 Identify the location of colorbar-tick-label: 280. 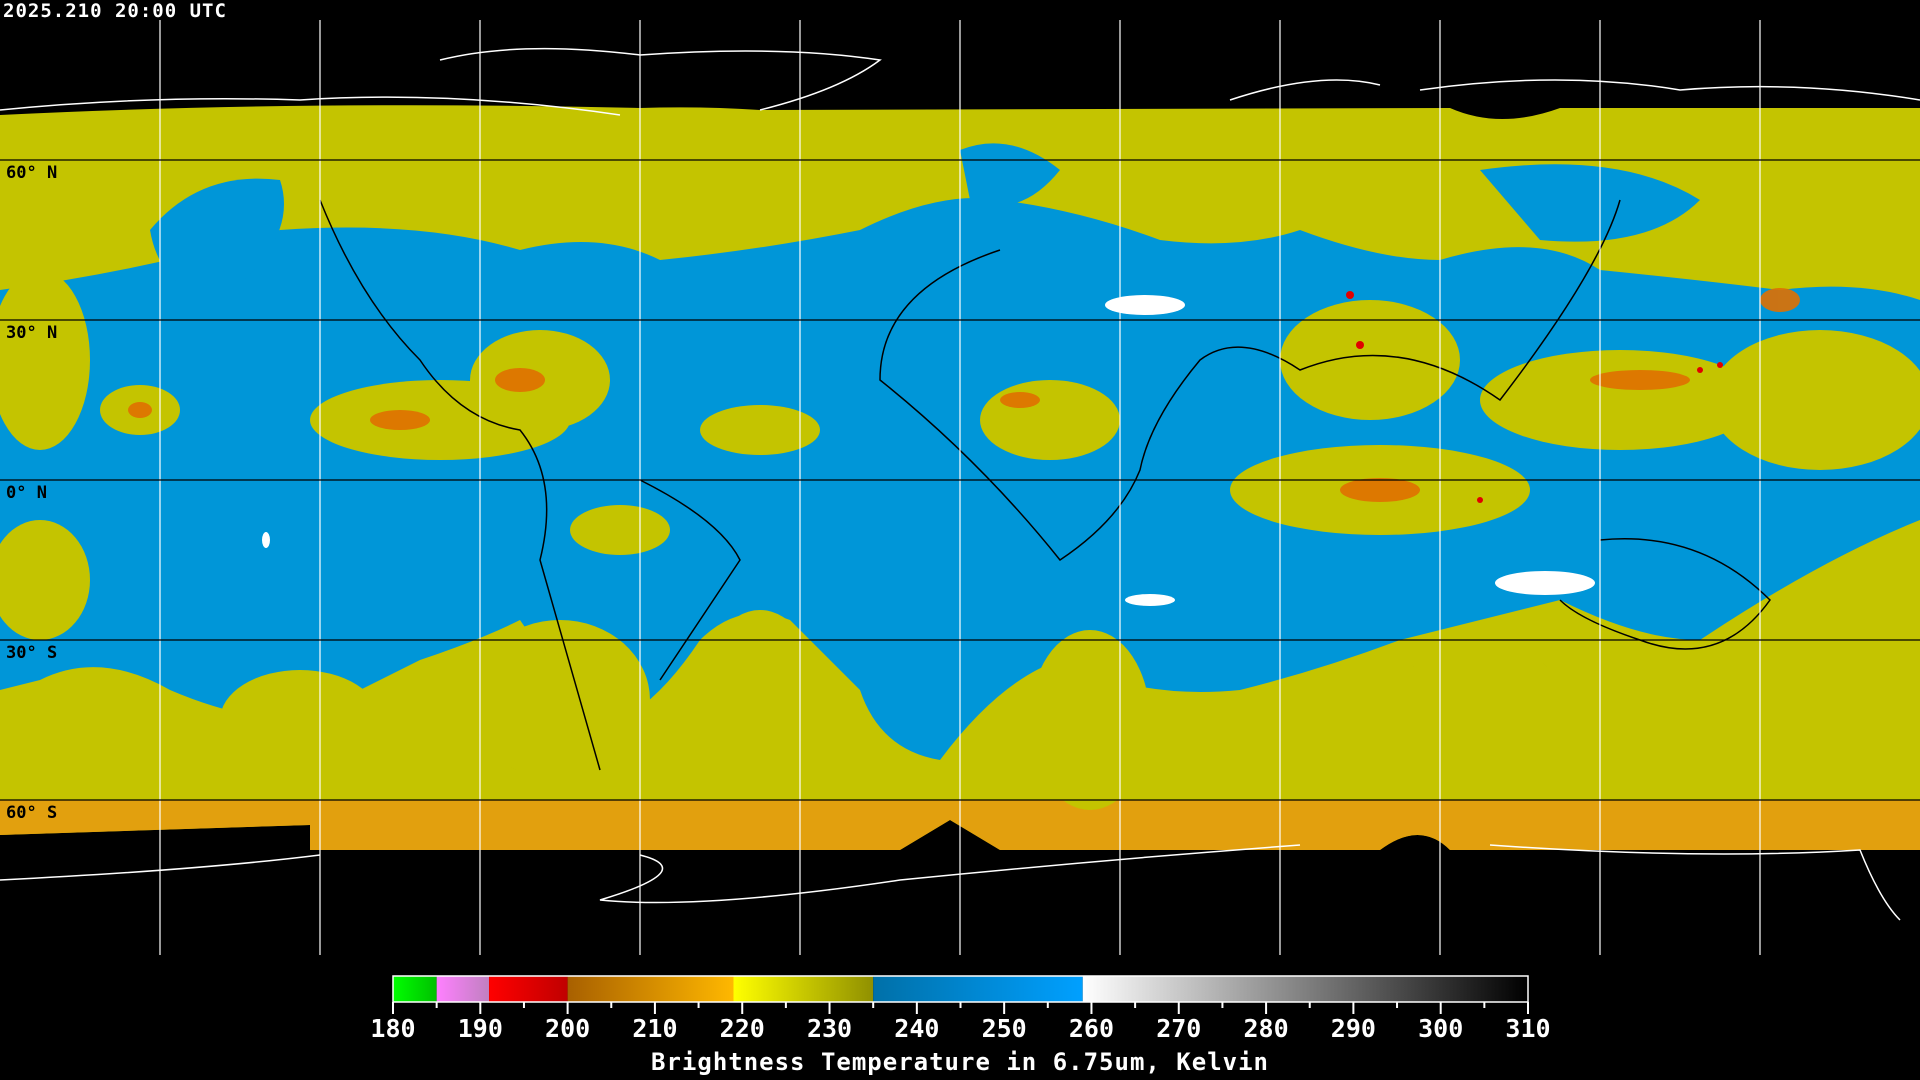
(1266, 1028).